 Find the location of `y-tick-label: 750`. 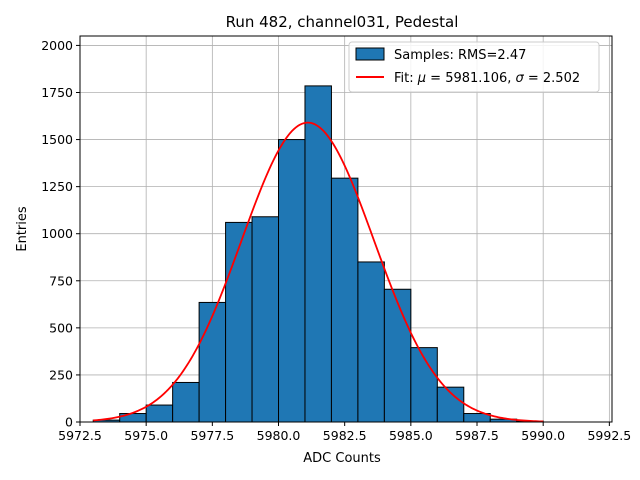

y-tick-label: 750 is located at coordinates (61, 280).